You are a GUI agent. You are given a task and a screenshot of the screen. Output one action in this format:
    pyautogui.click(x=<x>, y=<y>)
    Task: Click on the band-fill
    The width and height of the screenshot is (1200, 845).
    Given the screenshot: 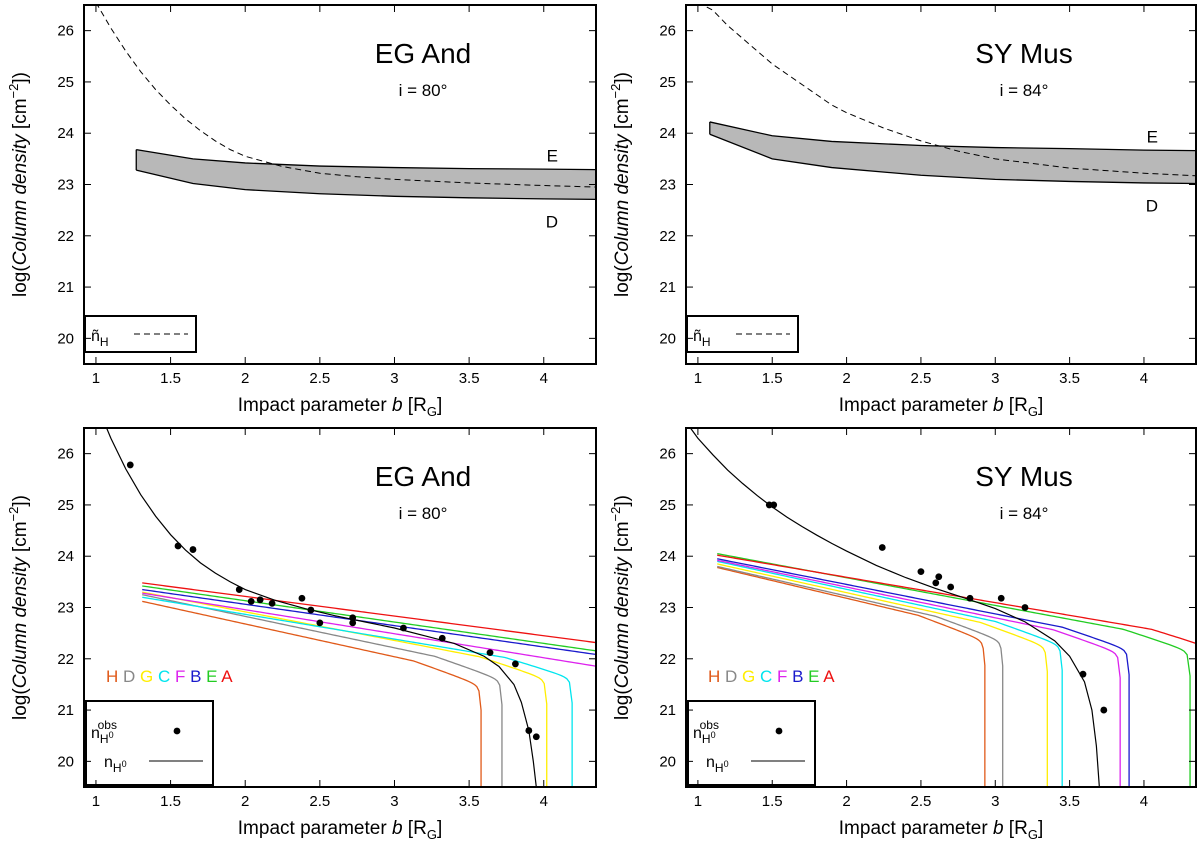 What is the action you would take?
    pyautogui.click(x=366, y=174)
    